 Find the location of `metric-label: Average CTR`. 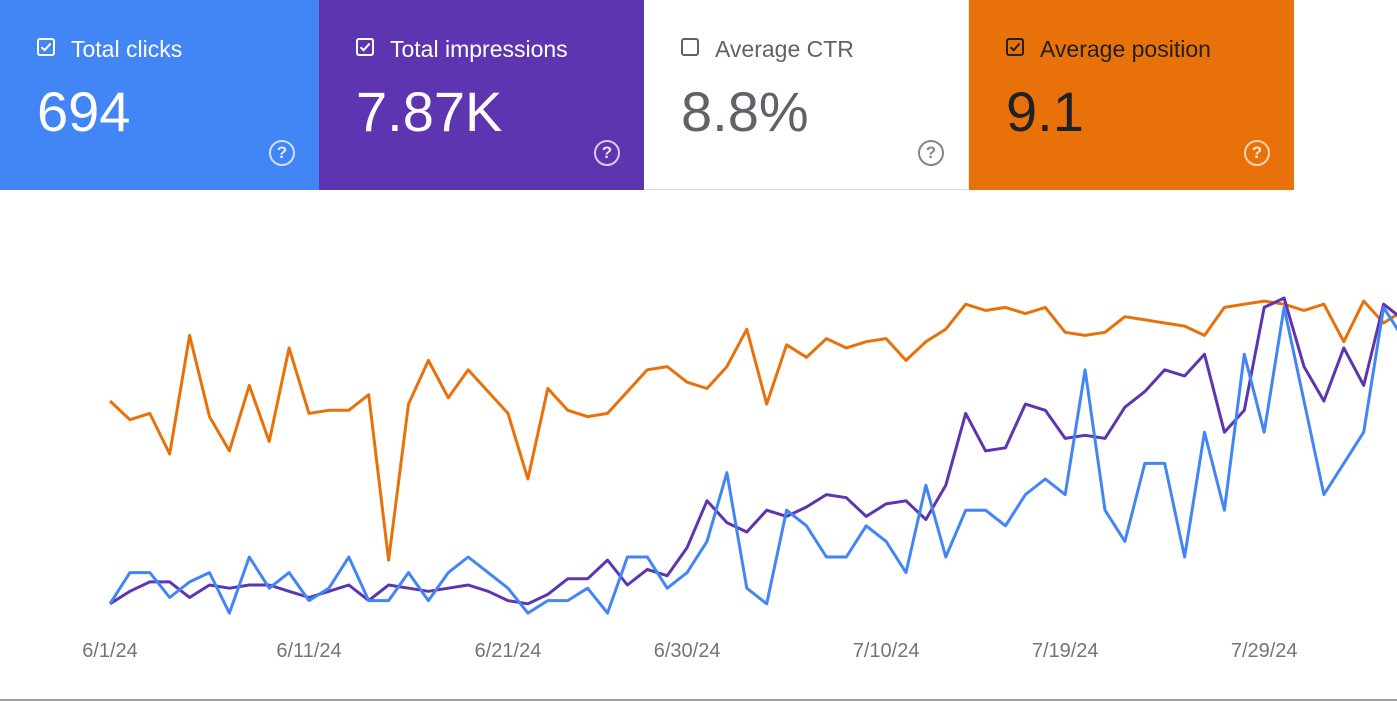

metric-label: Average CTR is located at coordinates (784, 49).